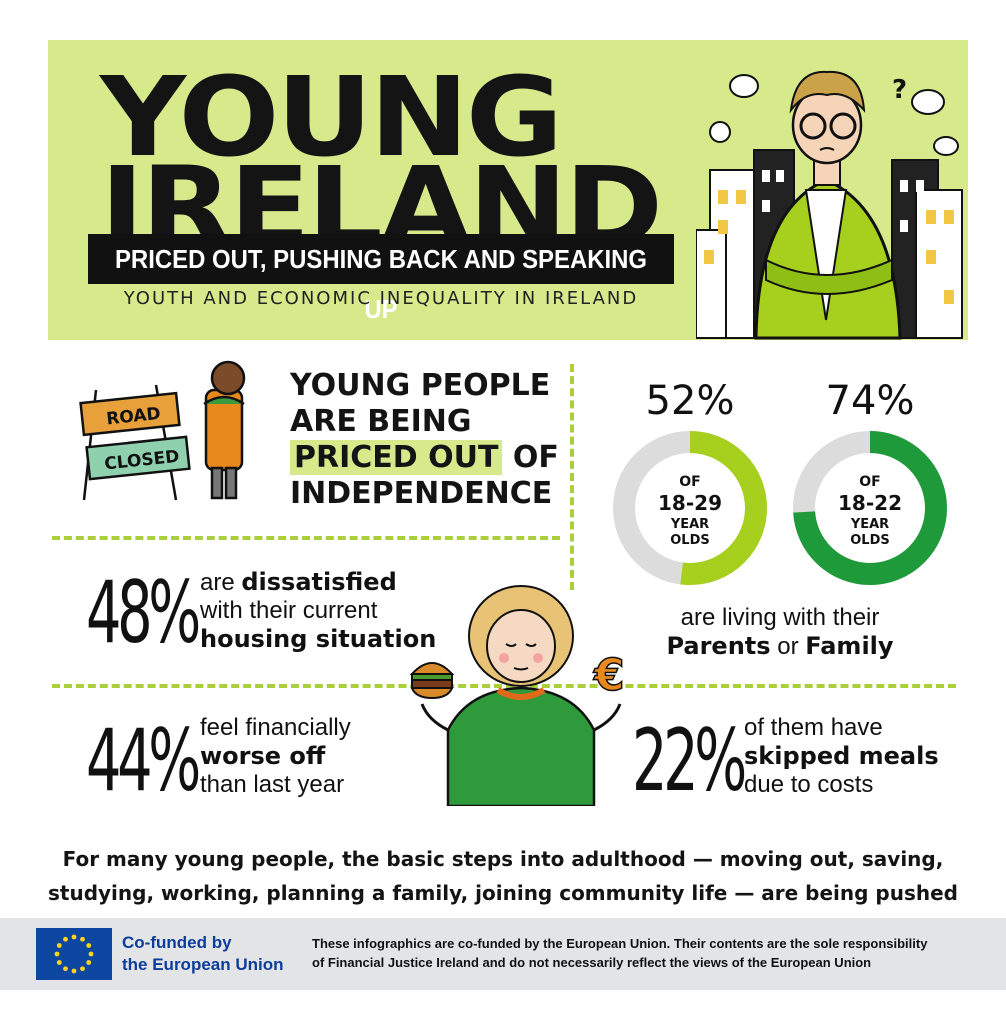 This screenshot has height=1024, width=1006. What do you see at coordinates (517, 695) in the screenshot?
I see `girl-burger-euro-illustration: €` at bounding box center [517, 695].